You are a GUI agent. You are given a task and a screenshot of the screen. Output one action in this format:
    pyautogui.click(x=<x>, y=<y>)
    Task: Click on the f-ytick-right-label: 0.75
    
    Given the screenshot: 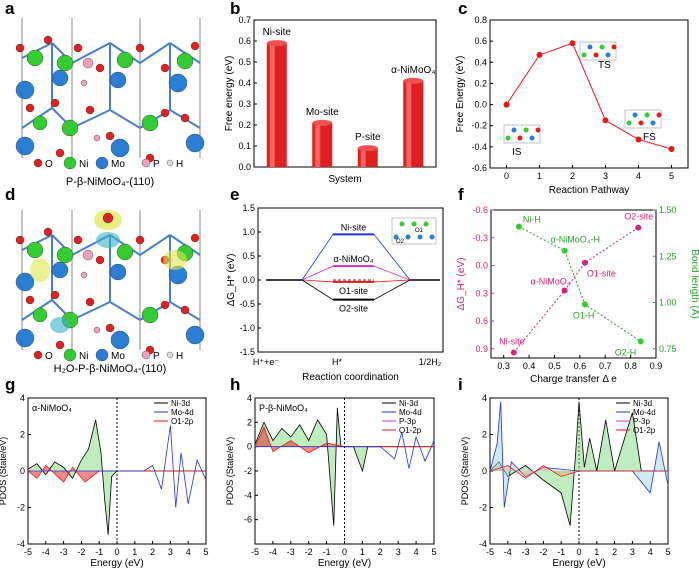 What is the action you would take?
    pyautogui.click(x=668, y=349)
    